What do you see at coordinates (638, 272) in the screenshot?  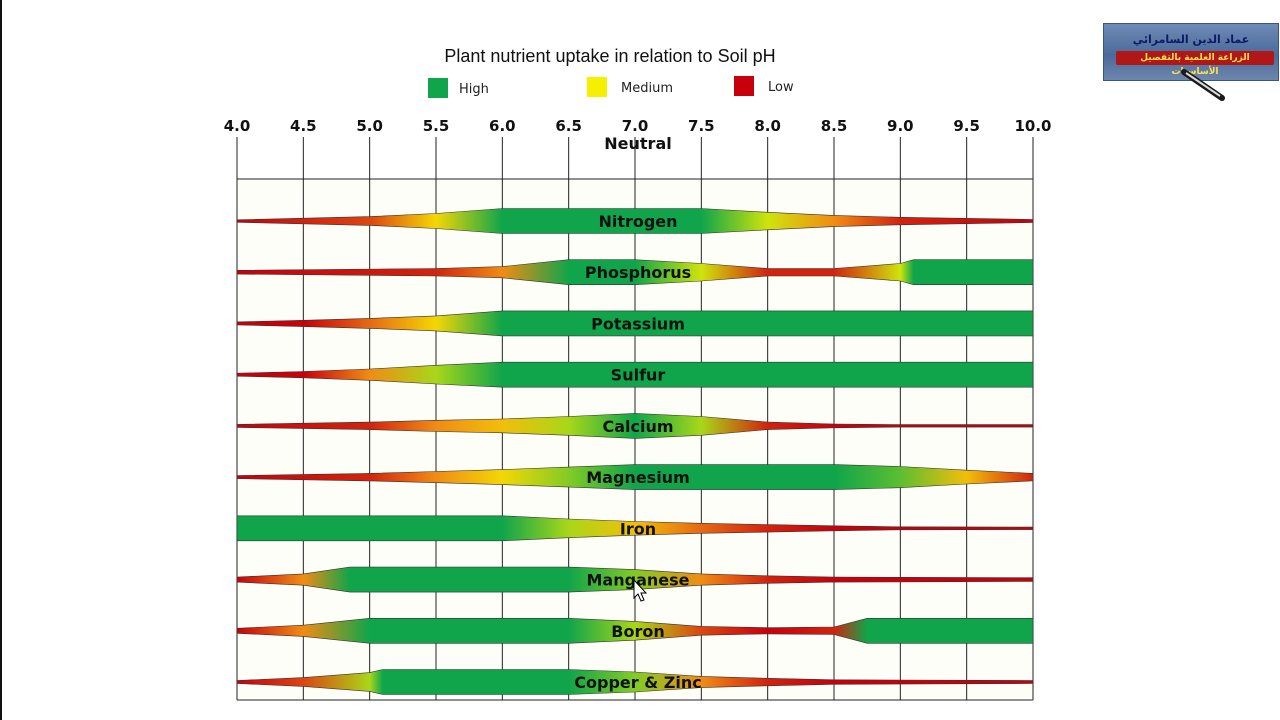 I see `nutrient-label: Phosphorus` at bounding box center [638, 272].